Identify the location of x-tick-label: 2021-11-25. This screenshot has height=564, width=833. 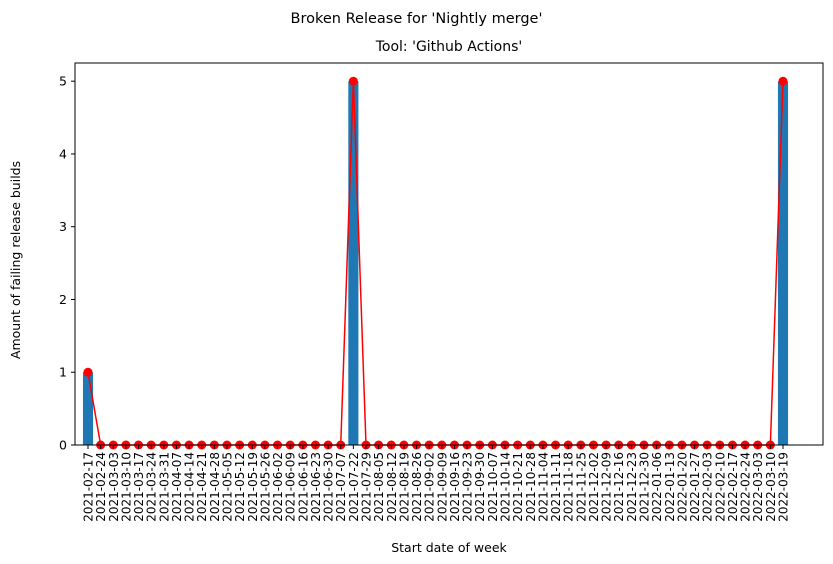
(581, 487).